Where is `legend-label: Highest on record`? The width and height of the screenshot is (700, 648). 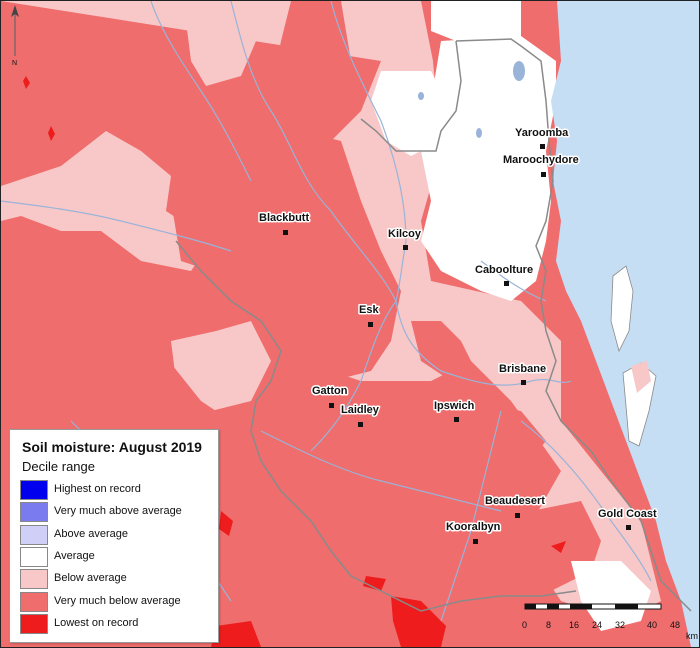 legend-label: Highest on record is located at coordinates (97, 489).